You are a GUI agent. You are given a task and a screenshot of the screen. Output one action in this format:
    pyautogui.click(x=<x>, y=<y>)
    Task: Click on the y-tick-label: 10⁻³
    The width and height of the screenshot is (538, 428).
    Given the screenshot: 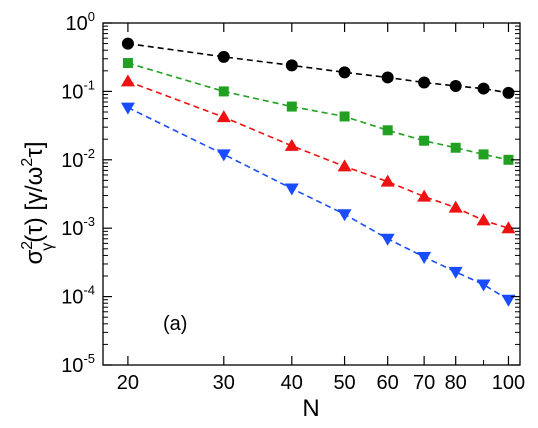 What is the action you would take?
    pyautogui.click(x=78, y=227)
    